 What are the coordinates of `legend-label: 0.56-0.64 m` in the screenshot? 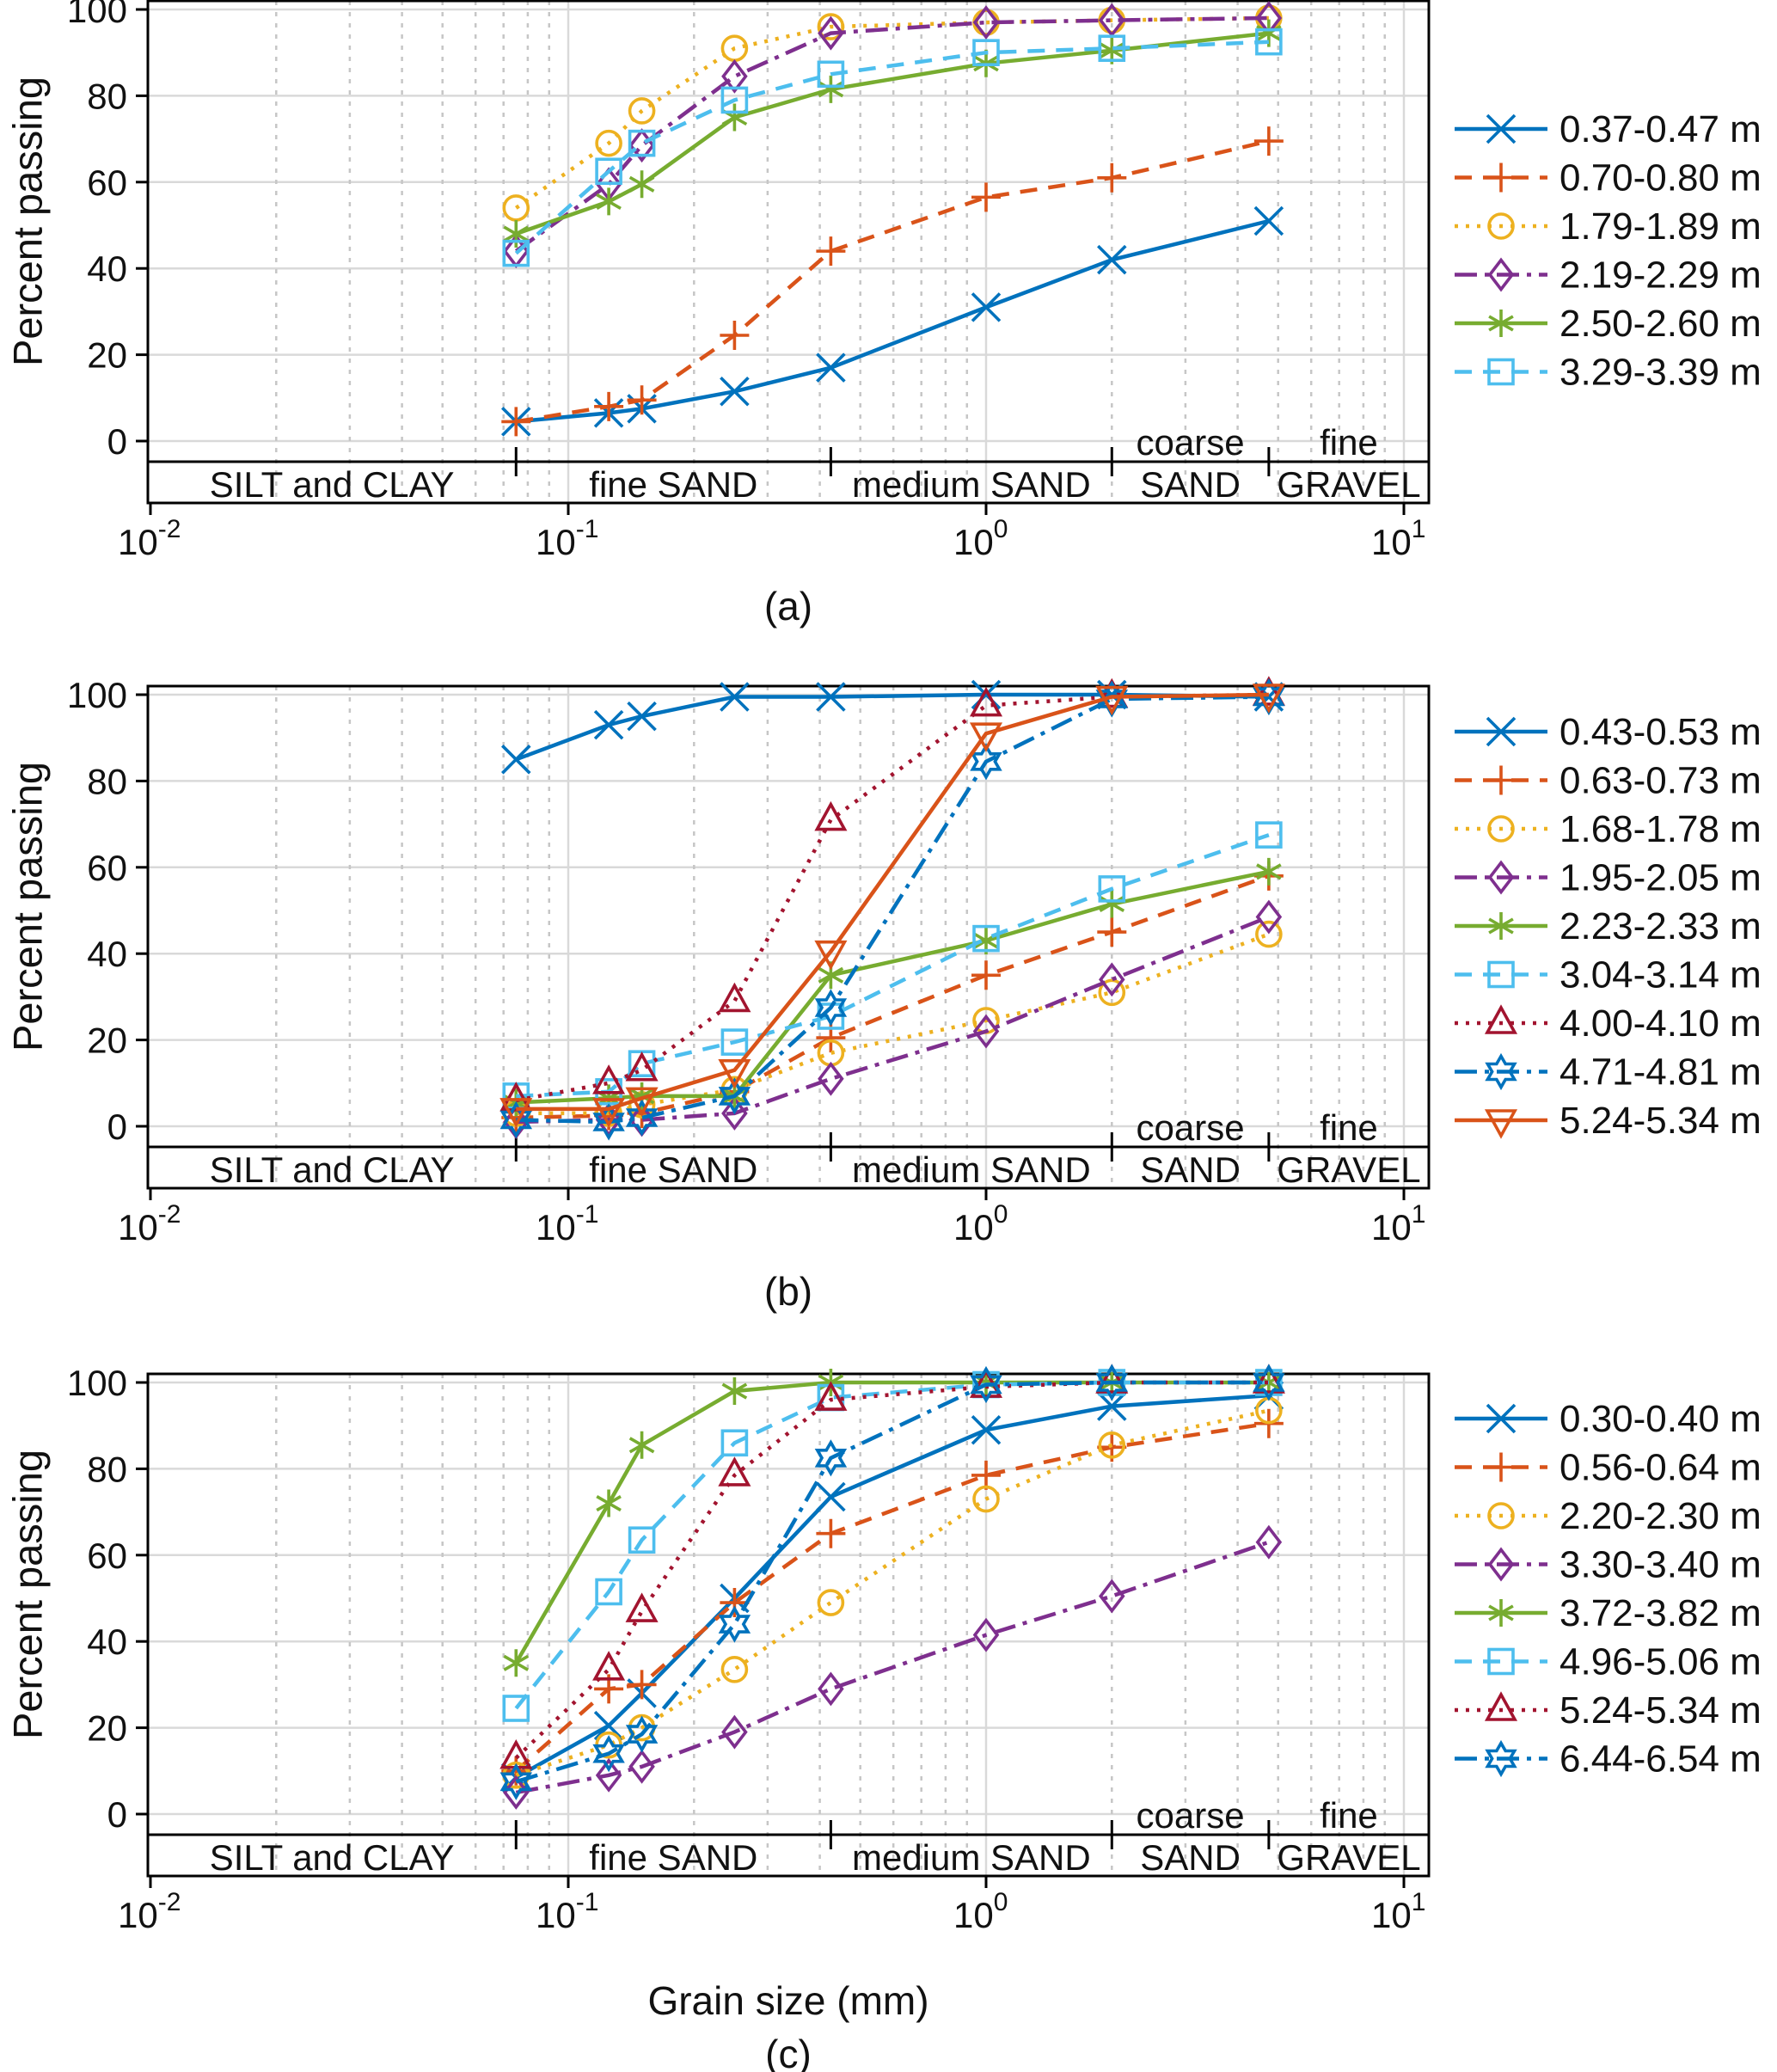 It's located at (1660, 1468).